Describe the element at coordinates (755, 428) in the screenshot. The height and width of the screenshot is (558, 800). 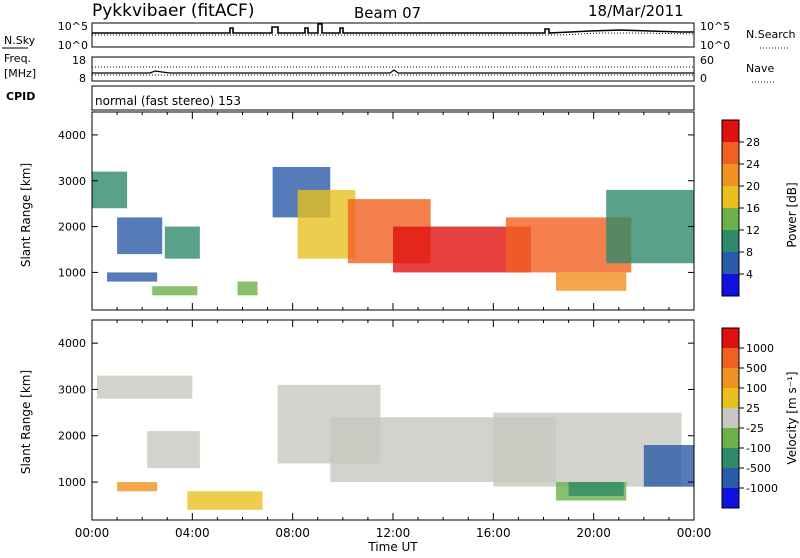
I see `velocity-colorbar-tick-label-4: -25` at that location.